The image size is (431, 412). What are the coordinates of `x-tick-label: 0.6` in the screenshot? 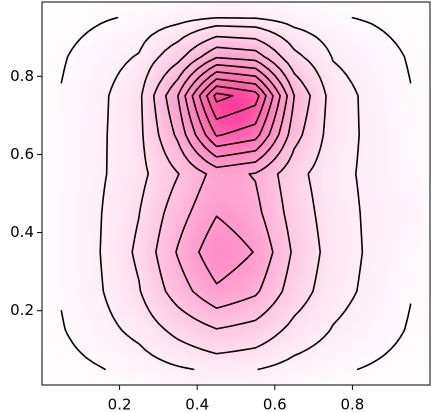 It's located at (275, 404).